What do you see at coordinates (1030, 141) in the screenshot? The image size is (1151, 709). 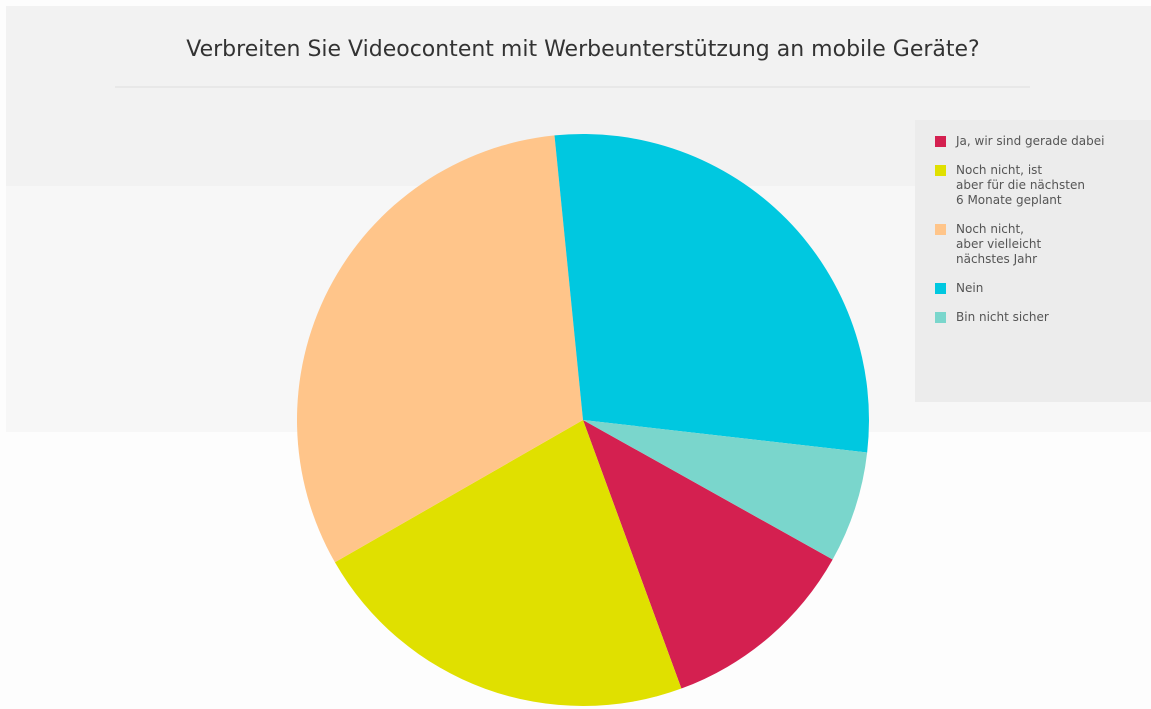 I see `legend-label: Ja, wir sind gerade dabei` at bounding box center [1030, 141].